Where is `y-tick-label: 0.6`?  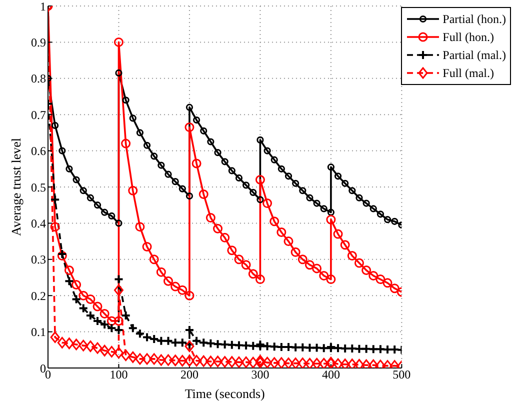 y-tick-label: 0.6 is located at coordinates (38, 151).